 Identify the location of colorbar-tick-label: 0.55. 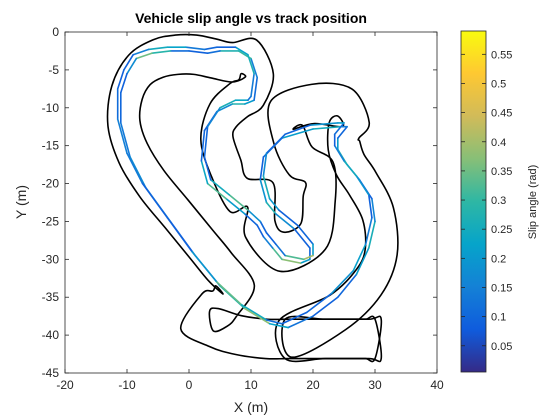
(501, 55).